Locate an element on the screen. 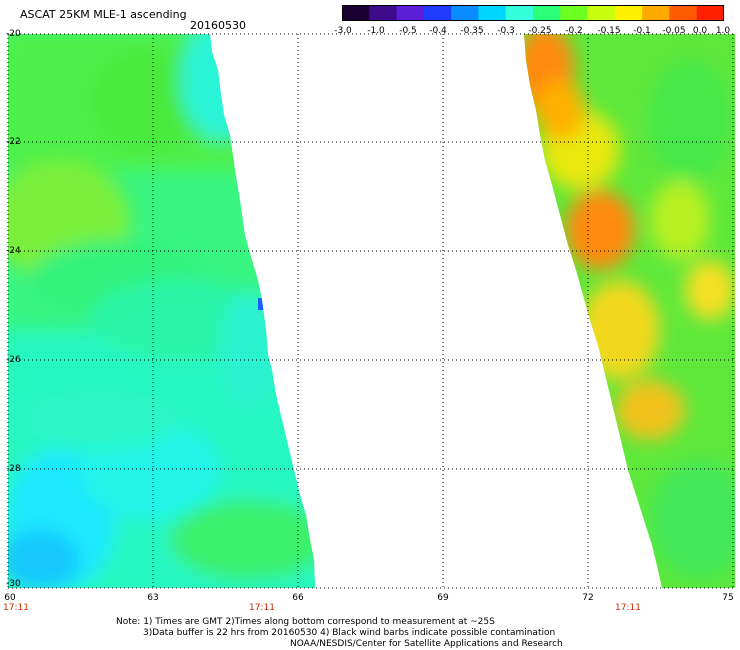 This screenshot has width=740, height=650. lat-label: -24 is located at coordinates (13, 251).